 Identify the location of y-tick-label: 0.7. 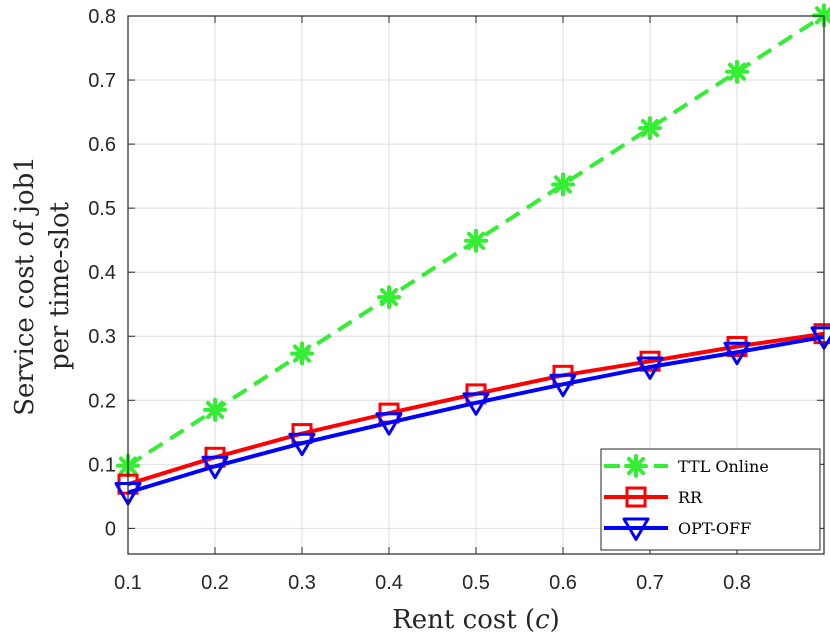
(102, 81).